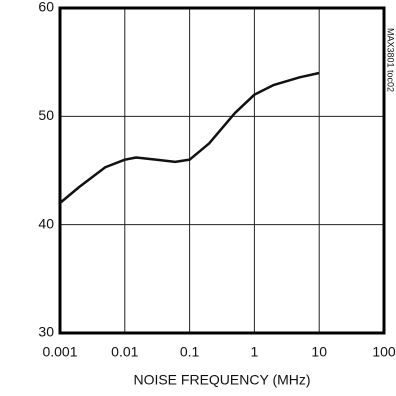  What do you see at coordinates (391, 60) in the screenshot?
I see `annotation: MAX3801 toc02` at bounding box center [391, 60].